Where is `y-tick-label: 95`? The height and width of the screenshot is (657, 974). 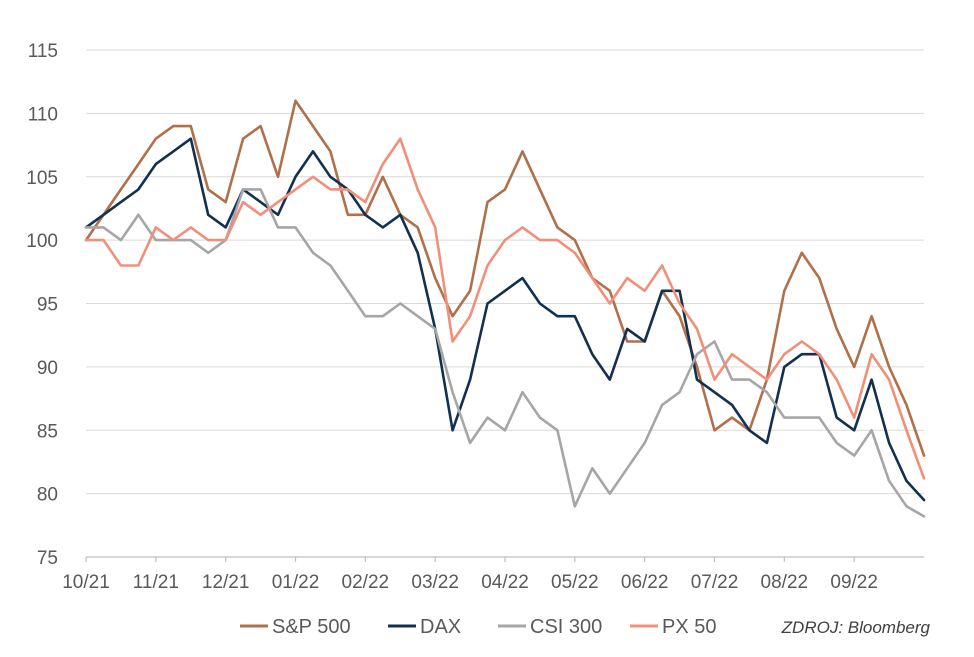 y-tick-label: 95 is located at coordinates (47, 305).